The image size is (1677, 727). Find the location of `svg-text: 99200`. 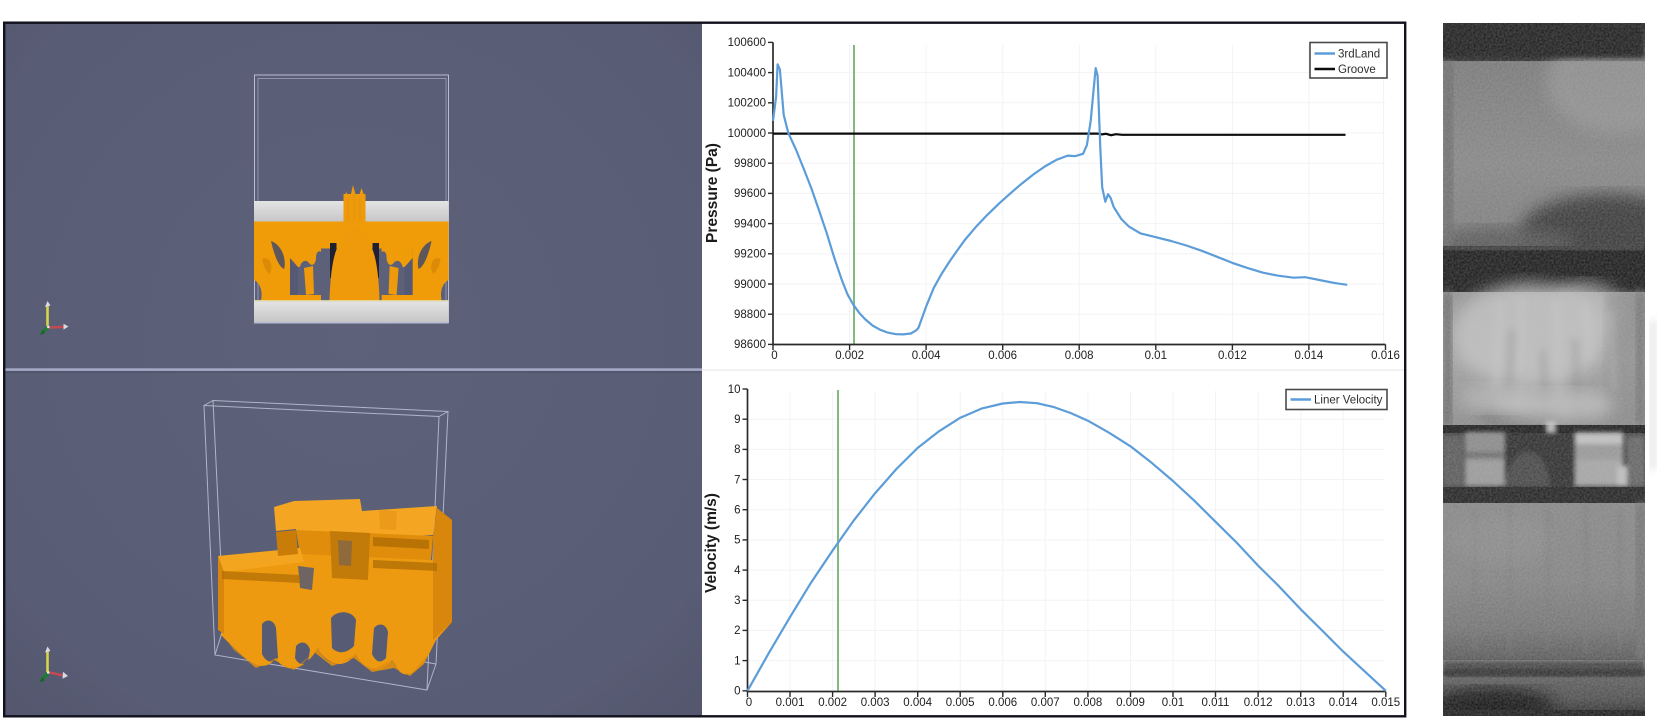

svg-text: 99200 is located at coordinates (750, 255).